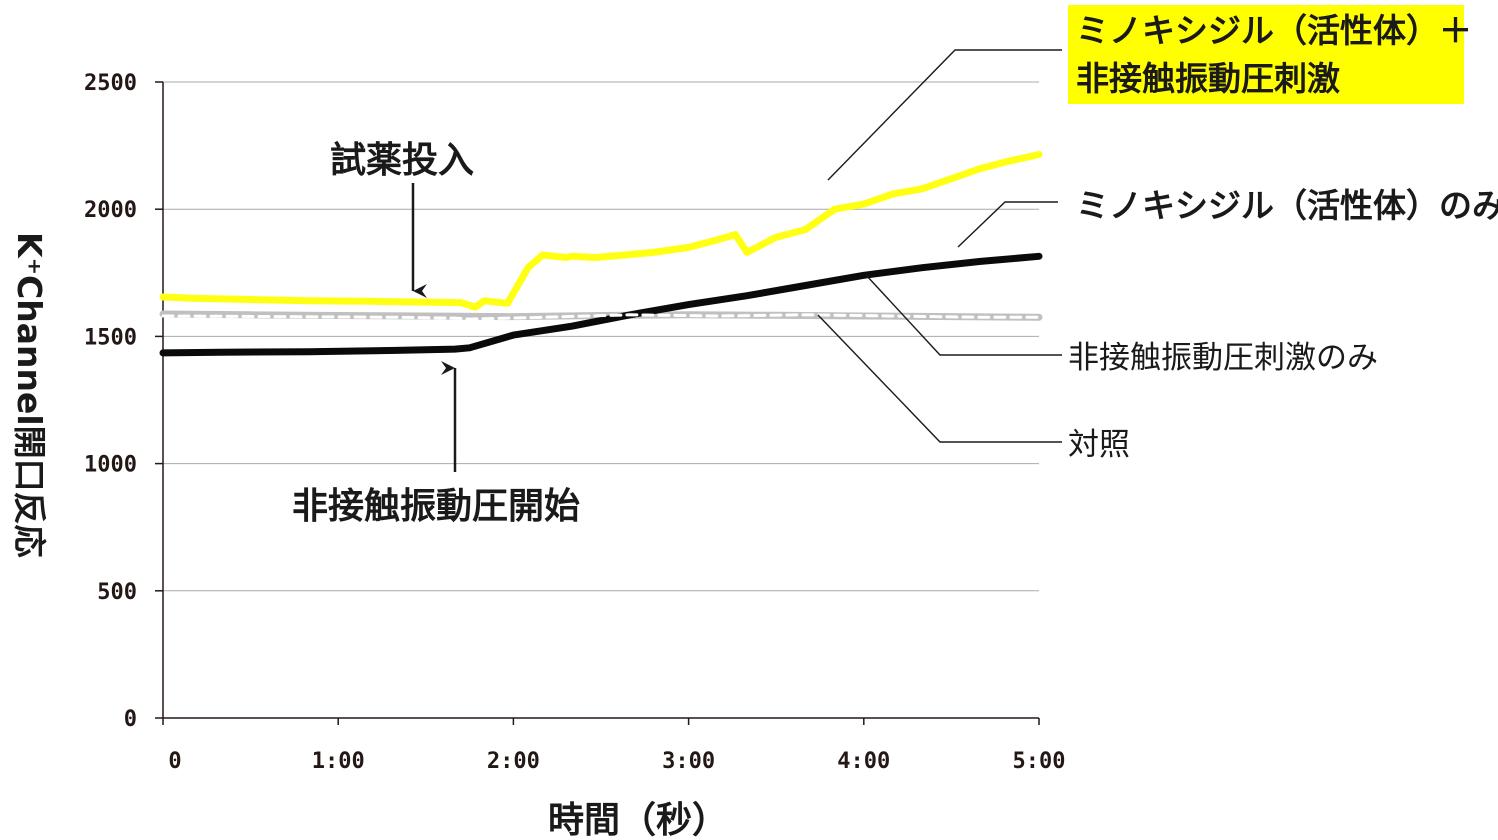 This screenshot has width=1498, height=840. I want to click on x-tick-label: 0, so click(174, 761).